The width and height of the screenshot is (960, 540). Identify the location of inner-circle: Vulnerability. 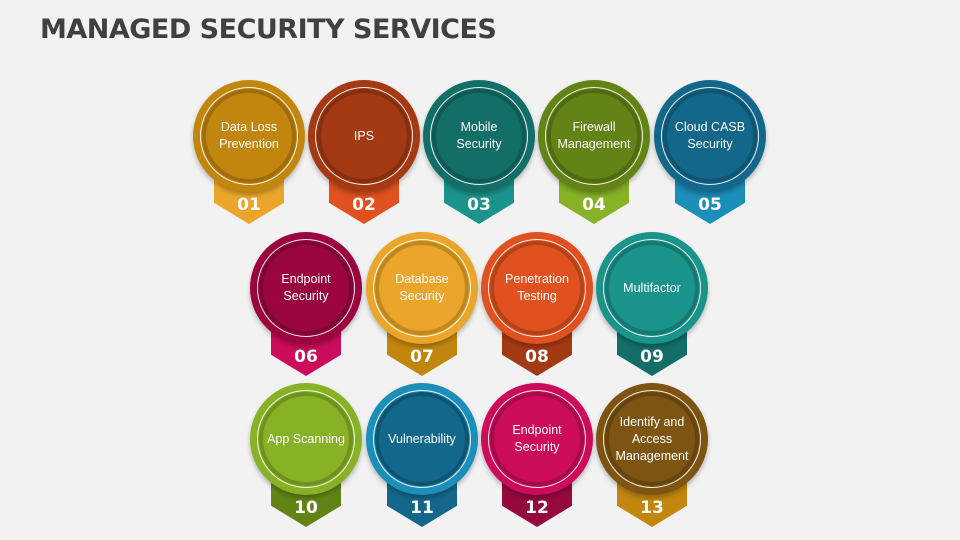
(422, 439).